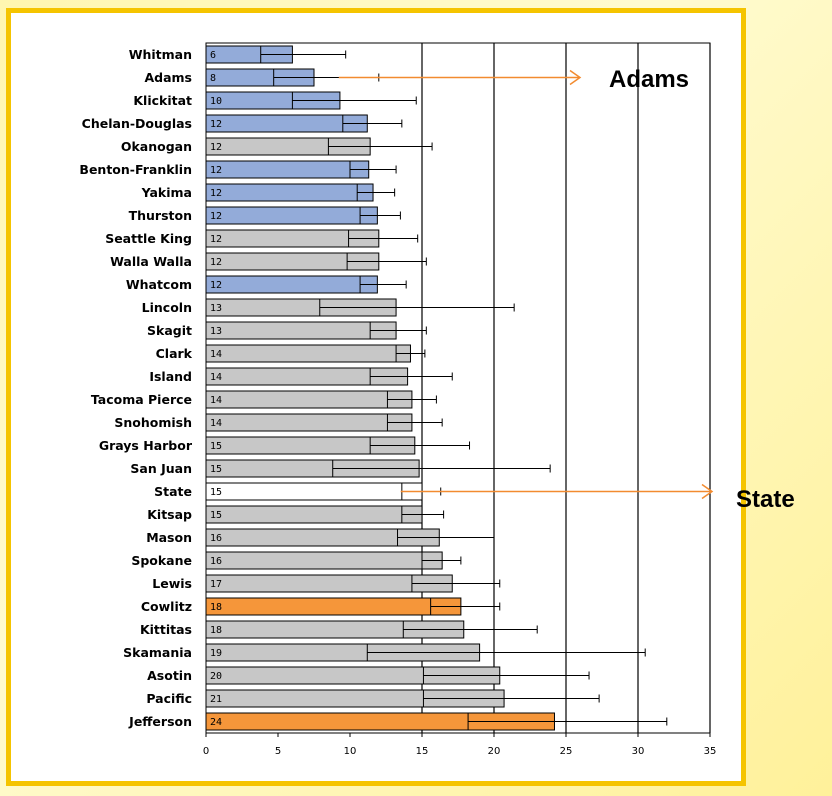 The image size is (832, 796). What do you see at coordinates (168, 77) in the screenshot?
I see `category-label: Adams` at bounding box center [168, 77].